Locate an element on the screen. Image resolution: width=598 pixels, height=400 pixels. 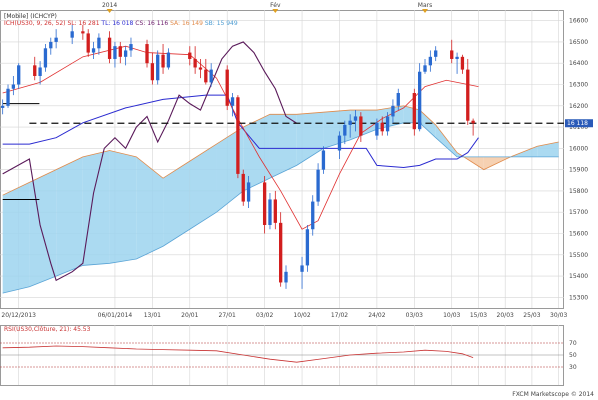
x-tick-label: 03/02 is located at coordinates (264, 315).